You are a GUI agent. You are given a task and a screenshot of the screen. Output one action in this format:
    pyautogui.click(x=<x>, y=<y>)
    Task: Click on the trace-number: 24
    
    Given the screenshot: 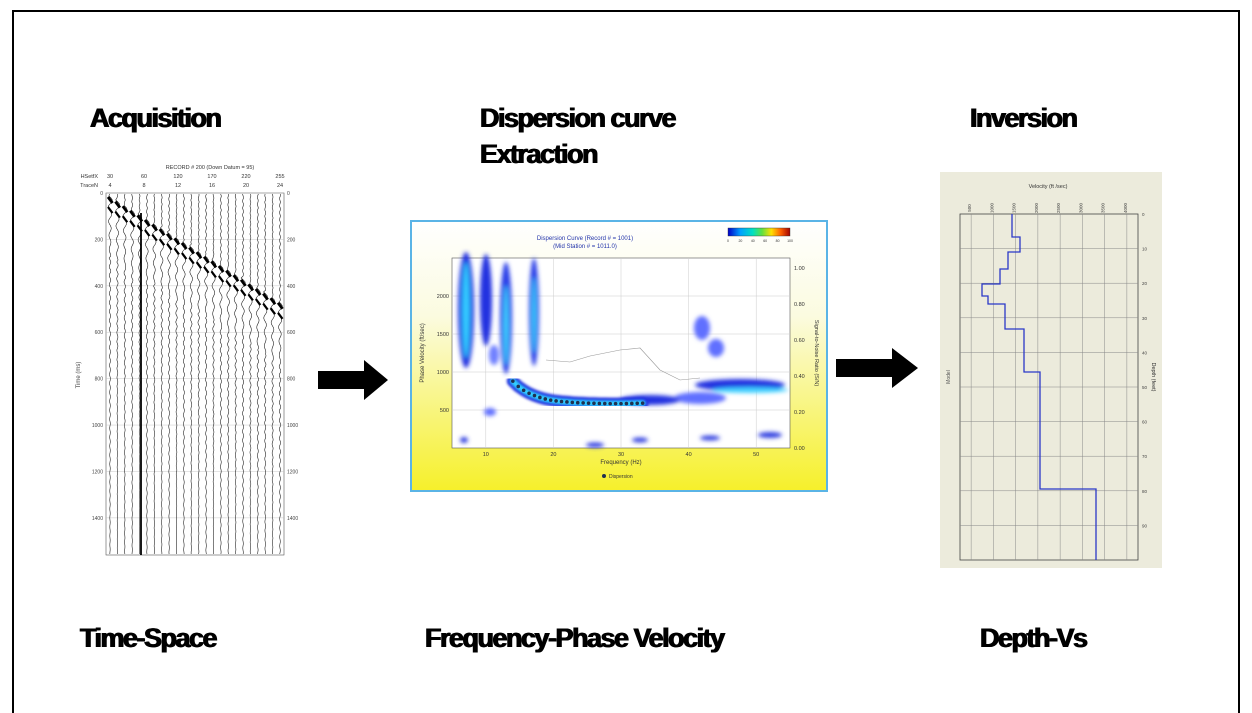 What is the action you would take?
    pyautogui.click(x=280, y=186)
    